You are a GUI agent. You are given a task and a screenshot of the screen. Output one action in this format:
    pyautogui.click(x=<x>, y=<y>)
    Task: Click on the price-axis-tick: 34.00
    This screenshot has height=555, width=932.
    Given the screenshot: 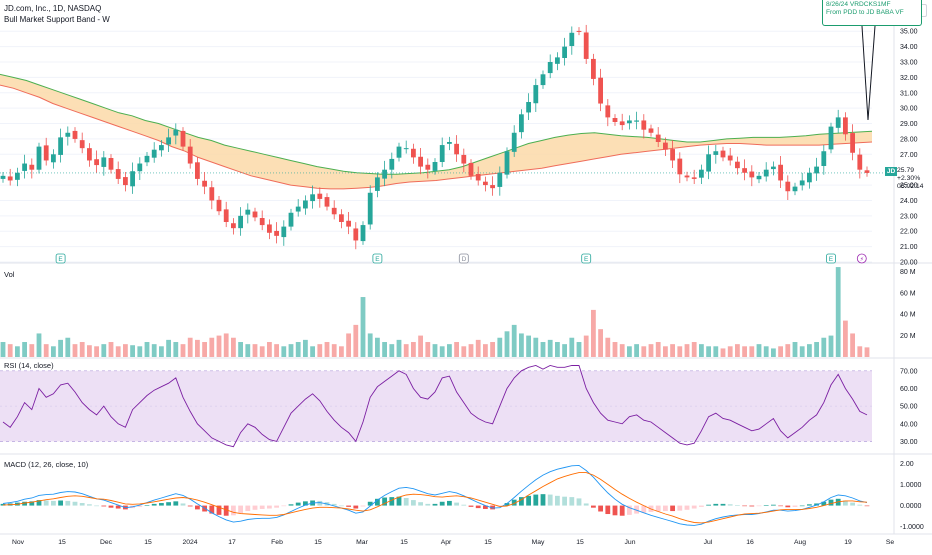 What is the action you would take?
    pyautogui.click(x=909, y=47)
    